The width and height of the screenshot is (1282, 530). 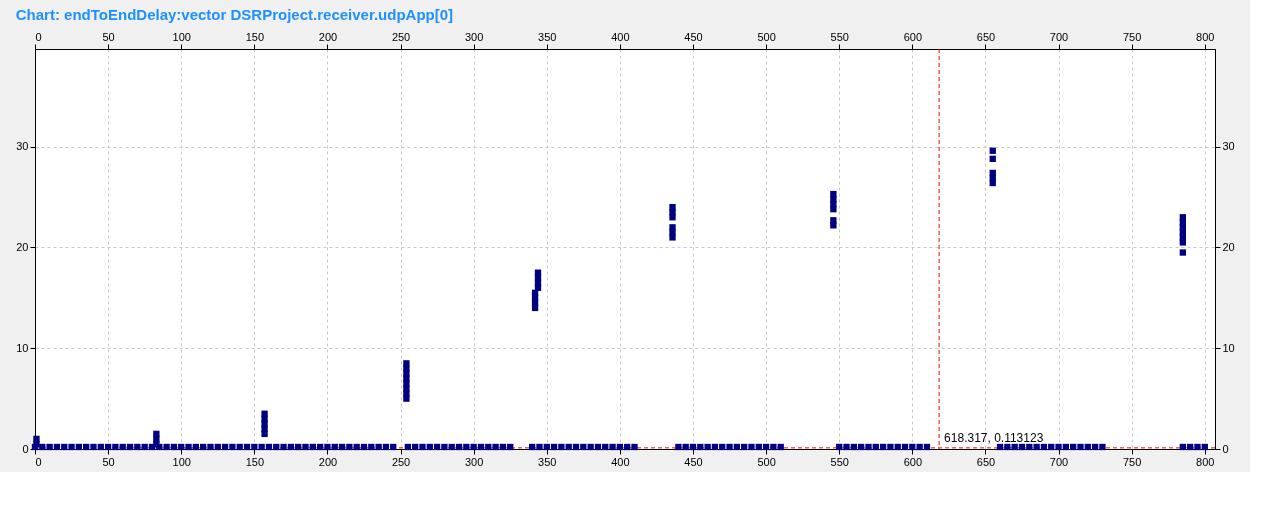 I want to click on x-tick-label: 150, so click(x=255, y=461).